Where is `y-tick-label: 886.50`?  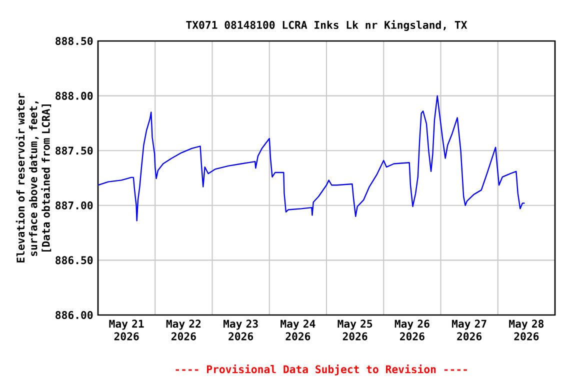 y-tick-label: 886.50 is located at coordinates (74, 260).